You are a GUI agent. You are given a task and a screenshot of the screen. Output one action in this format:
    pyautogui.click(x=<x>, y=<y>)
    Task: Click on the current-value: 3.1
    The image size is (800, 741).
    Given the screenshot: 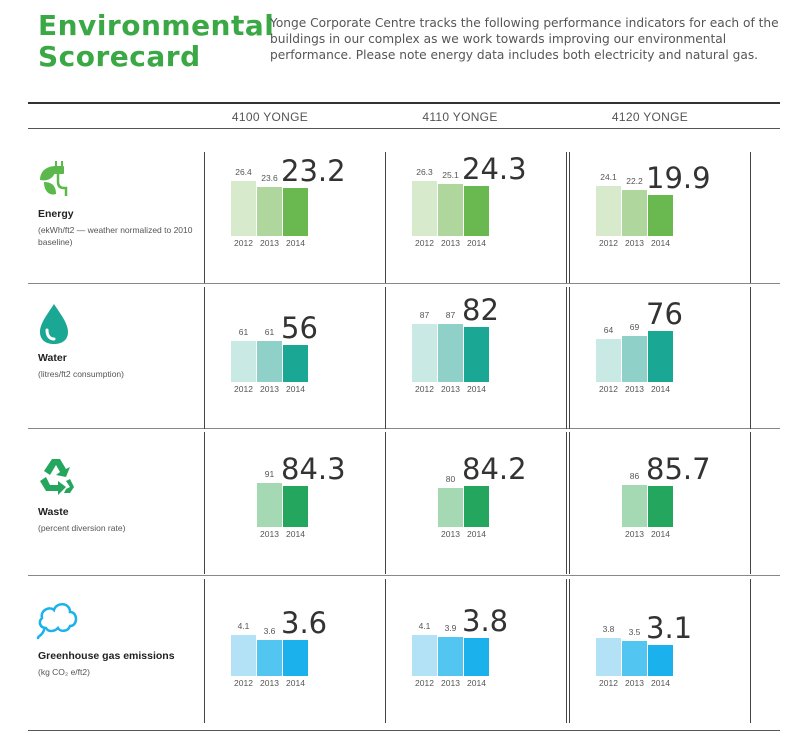 What is the action you would take?
    pyautogui.click(x=669, y=628)
    